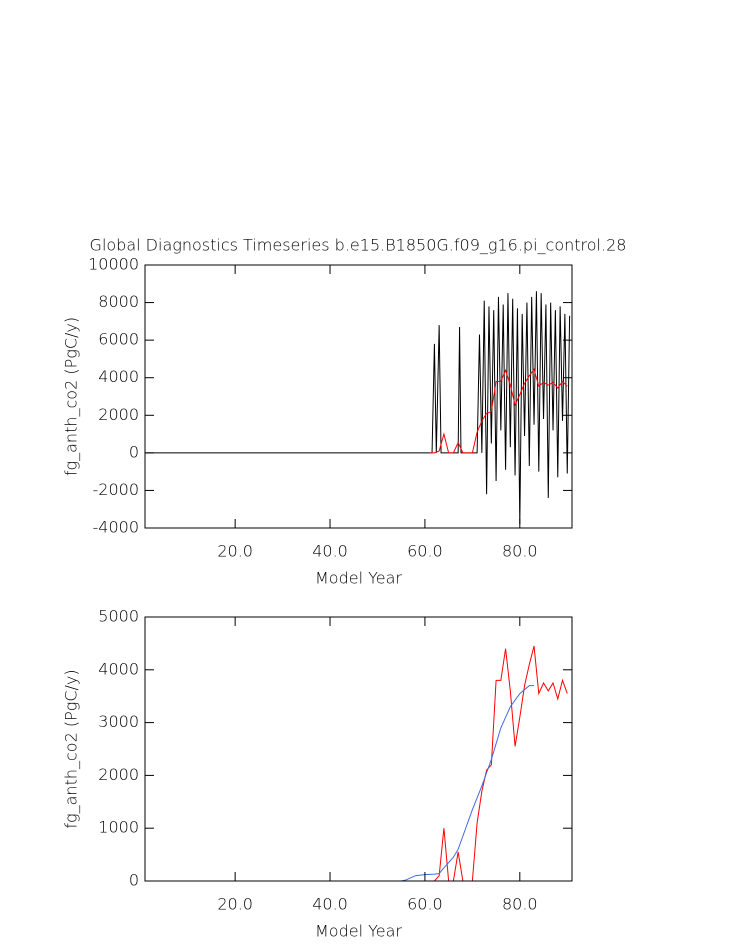 The width and height of the screenshot is (733, 945). I want to click on y-tick-label: 5000, so click(118, 616).